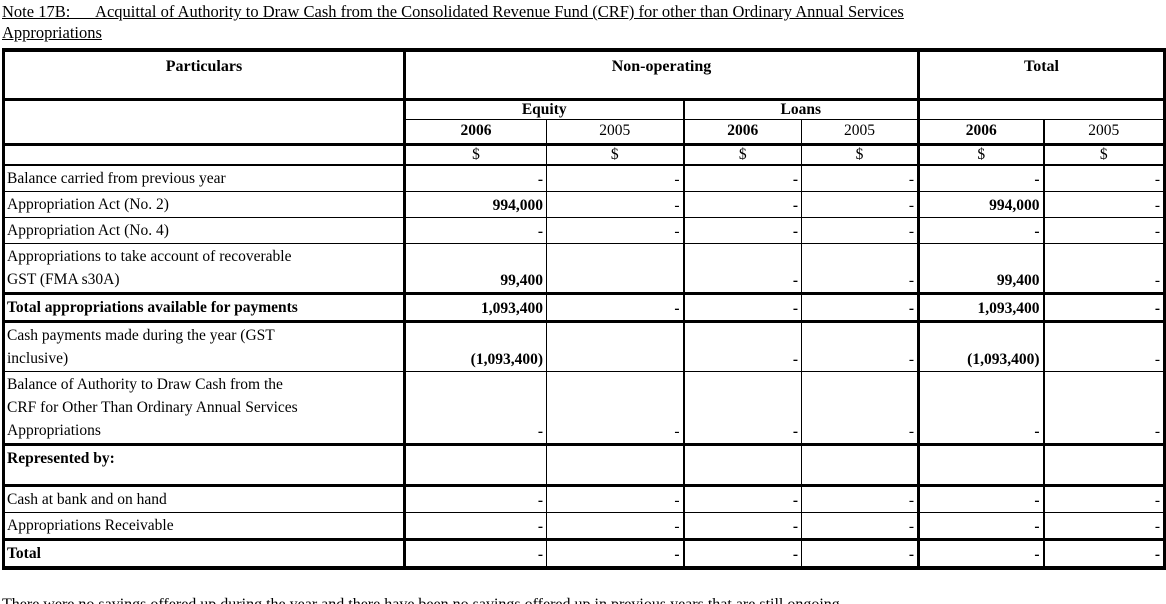 This screenshot has width=1166, height=604. Describe the element at coordinates (742, 131) in the screenshot. I see `year-header-loans-2006: 2006` at that location.